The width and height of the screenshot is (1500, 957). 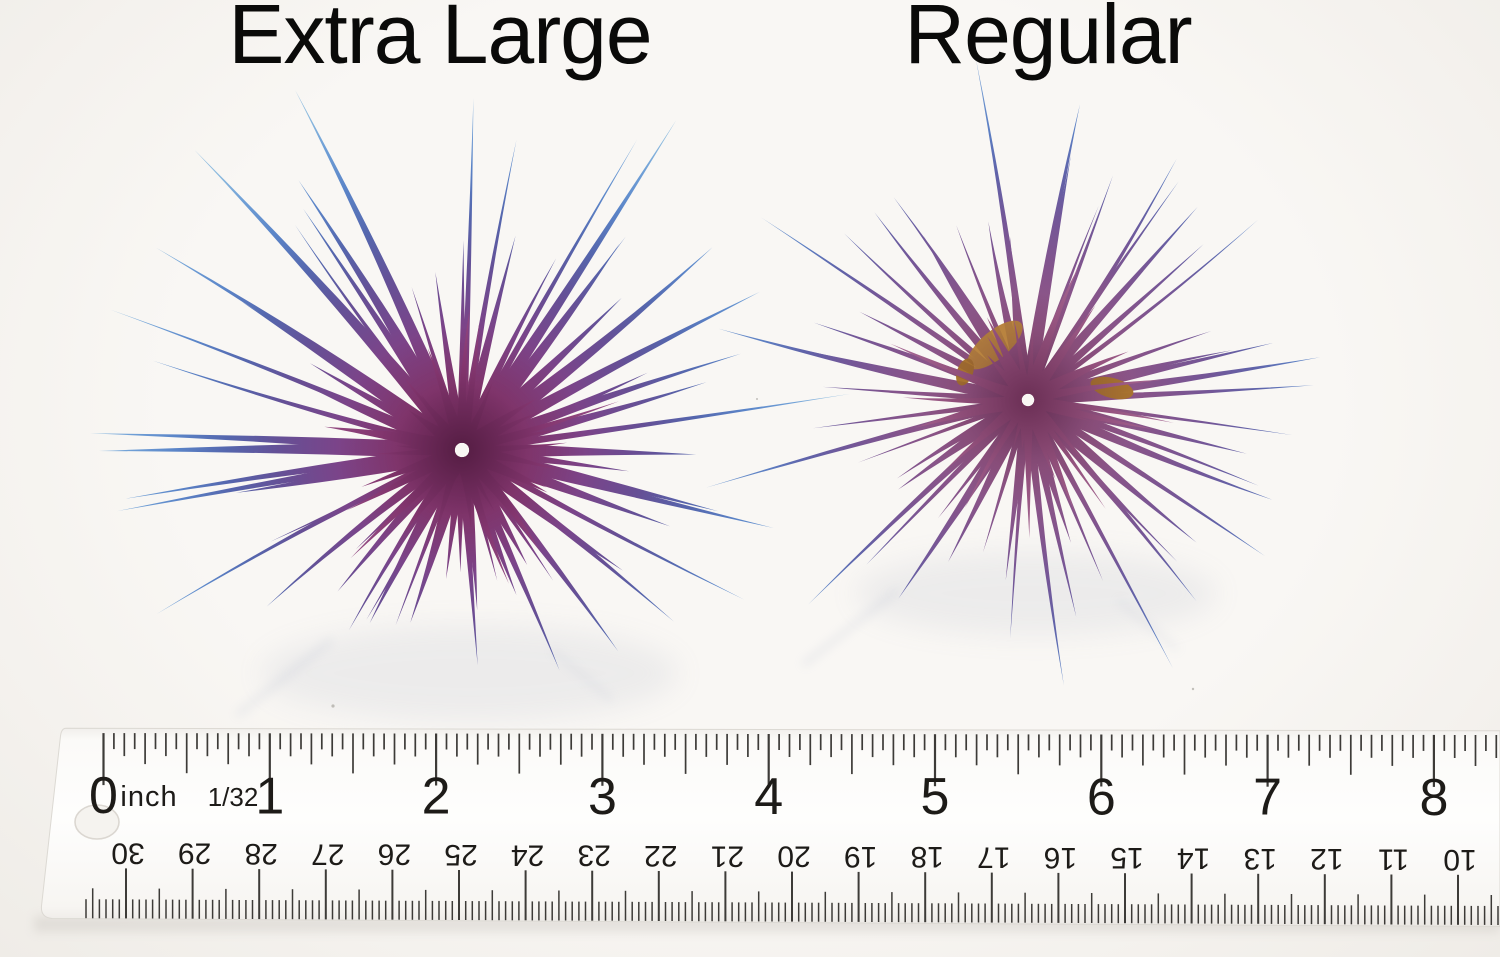 I want to click on cm-number: 16, so click(x=1060, y=857).